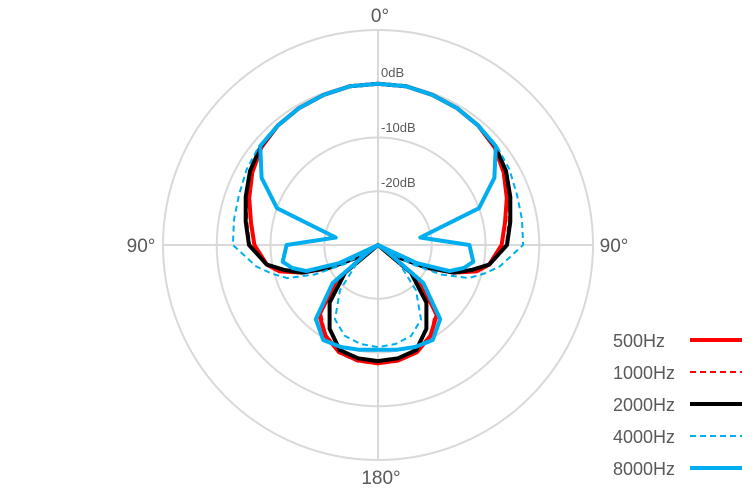 Image resolution: width=756 pixels, height=491 pixels. What do you see at coordinates (398, 182) in the screenshot?
I see `tick-label-minus20db: -20dB` at bounding box center [398, 182].